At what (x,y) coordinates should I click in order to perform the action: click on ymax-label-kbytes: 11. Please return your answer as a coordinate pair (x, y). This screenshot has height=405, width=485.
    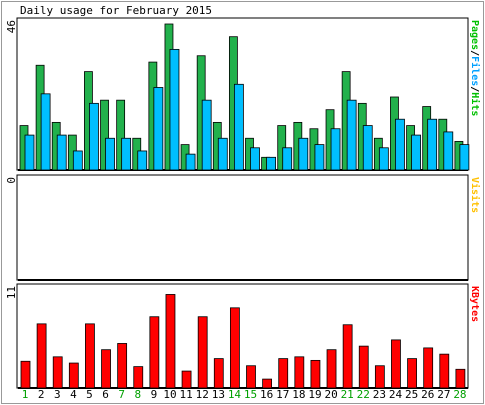
    Looking at the image, I should click on (11, 292).